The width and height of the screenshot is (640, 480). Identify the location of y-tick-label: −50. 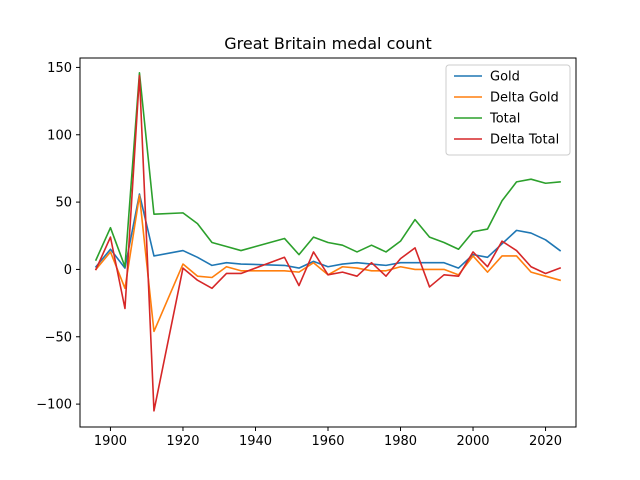
(58, 337).